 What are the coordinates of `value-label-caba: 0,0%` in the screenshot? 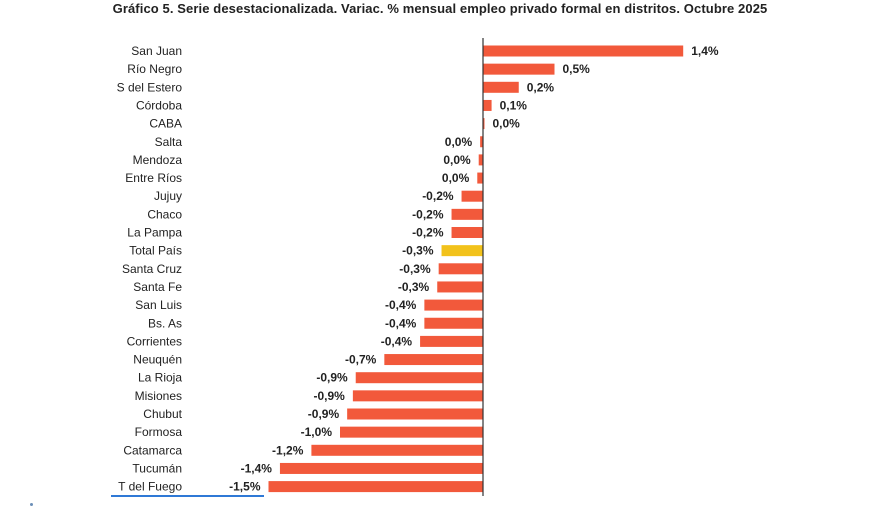 It's located at (507, 124).